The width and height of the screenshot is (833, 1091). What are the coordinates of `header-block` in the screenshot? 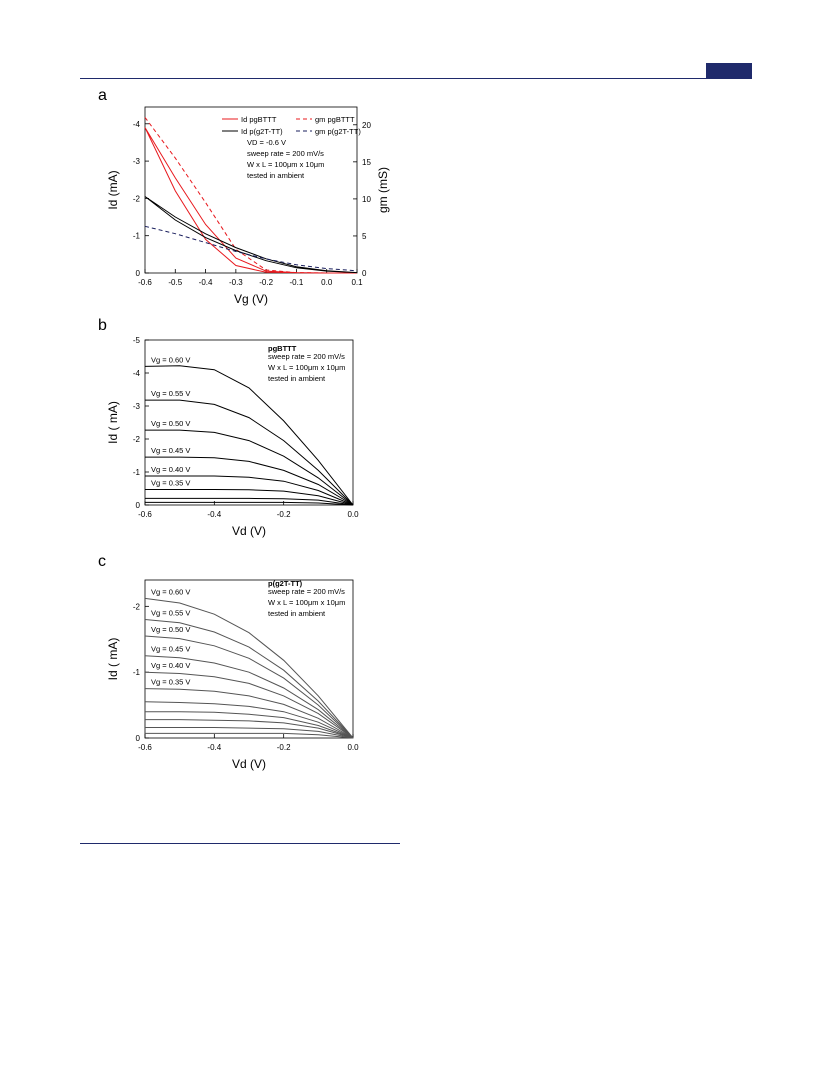 It's located at (729, 70).